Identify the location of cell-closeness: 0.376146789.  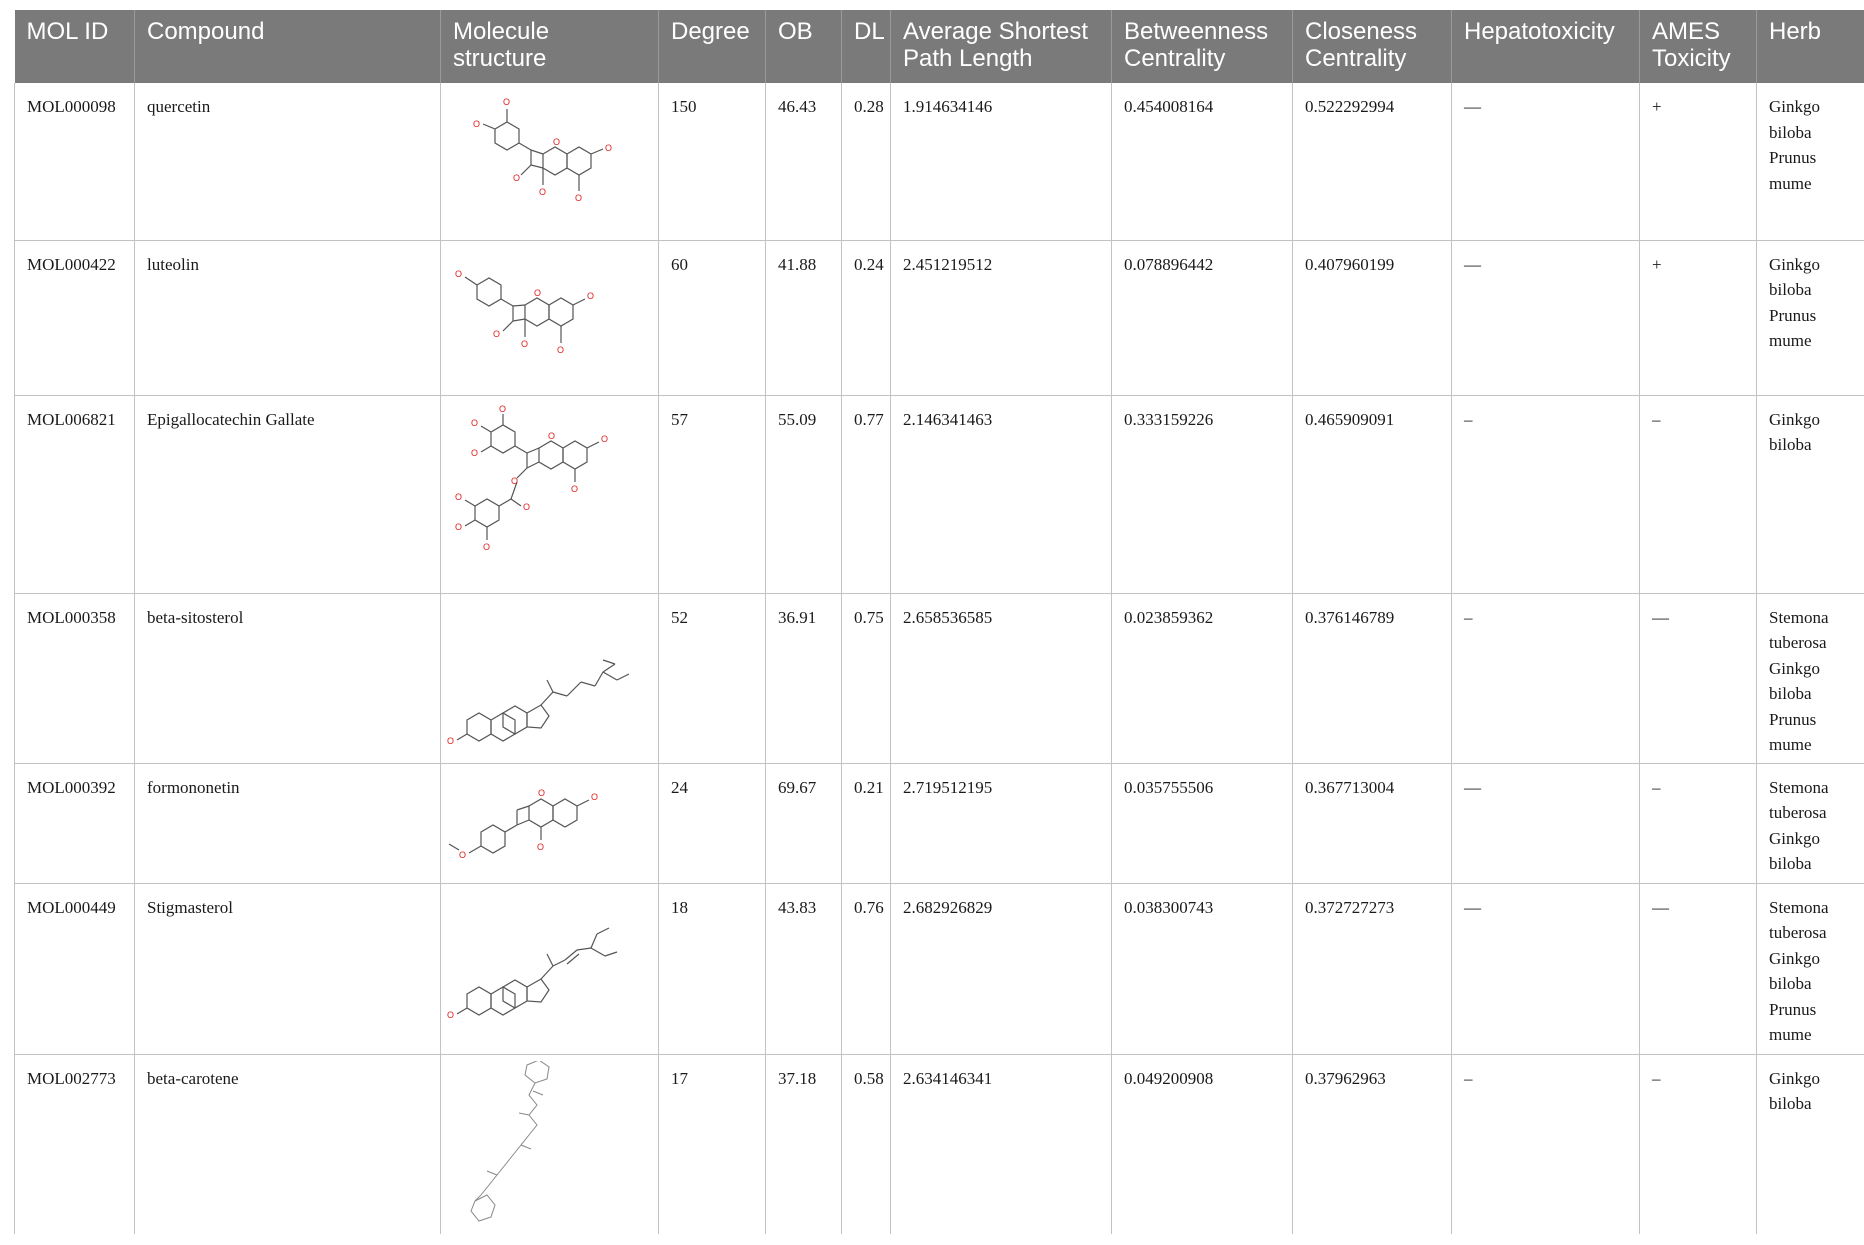
(1372, 678).